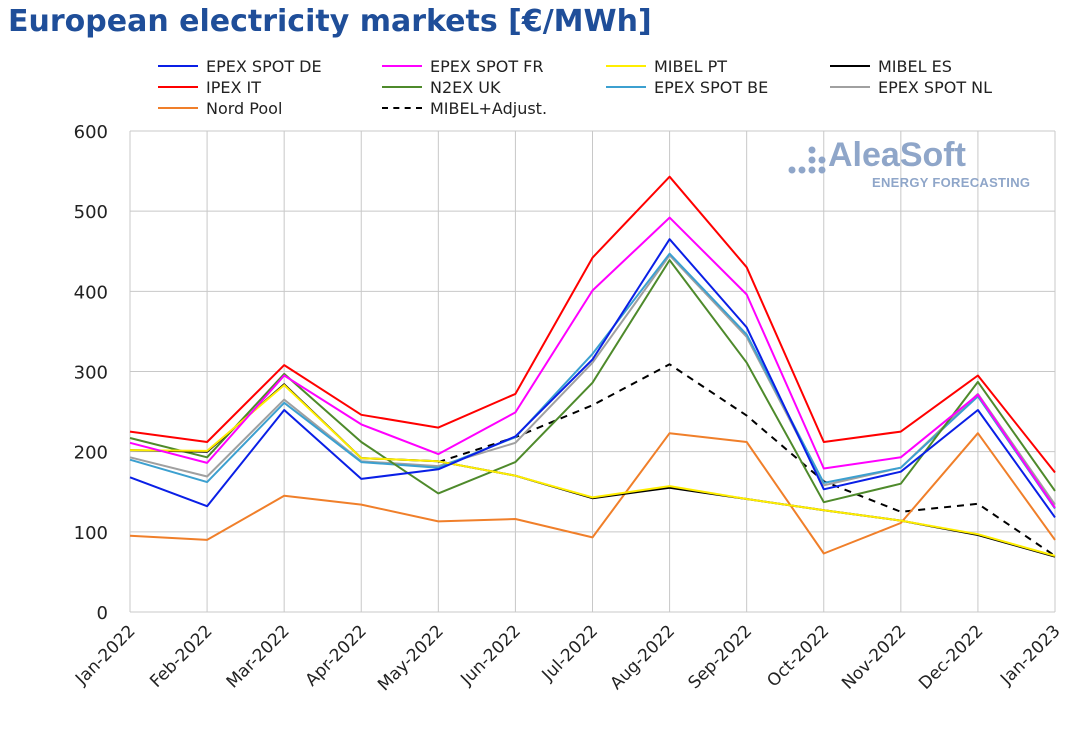  Describe the element at coordinates (487, 66) in the screenshot. I see `legend-label: EPEX SPOT FR` at that location.